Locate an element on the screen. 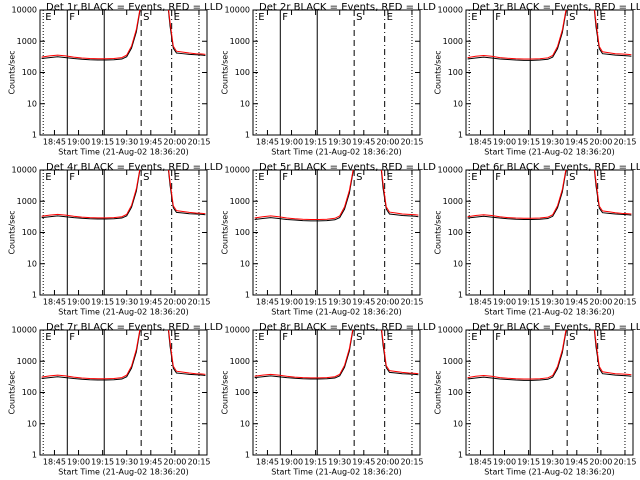  chart-title: Det 6r BLACK = Events, RED = LLD is located at coordinates (556, 167).